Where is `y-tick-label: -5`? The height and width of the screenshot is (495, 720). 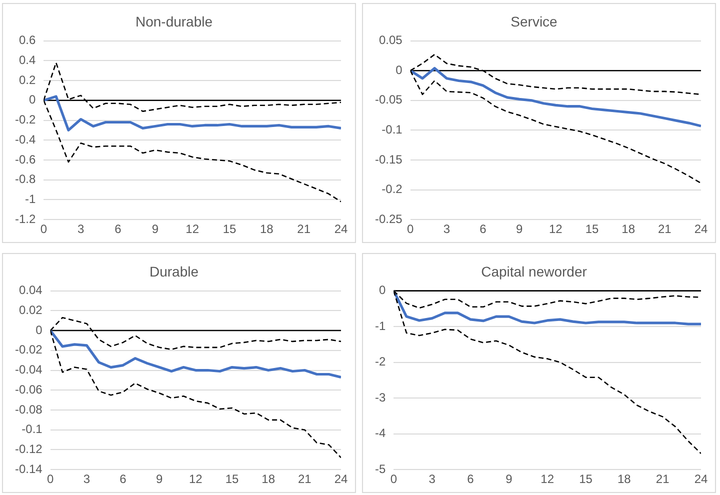
y-tick-label: -5 is located at coordinates (380, 469).